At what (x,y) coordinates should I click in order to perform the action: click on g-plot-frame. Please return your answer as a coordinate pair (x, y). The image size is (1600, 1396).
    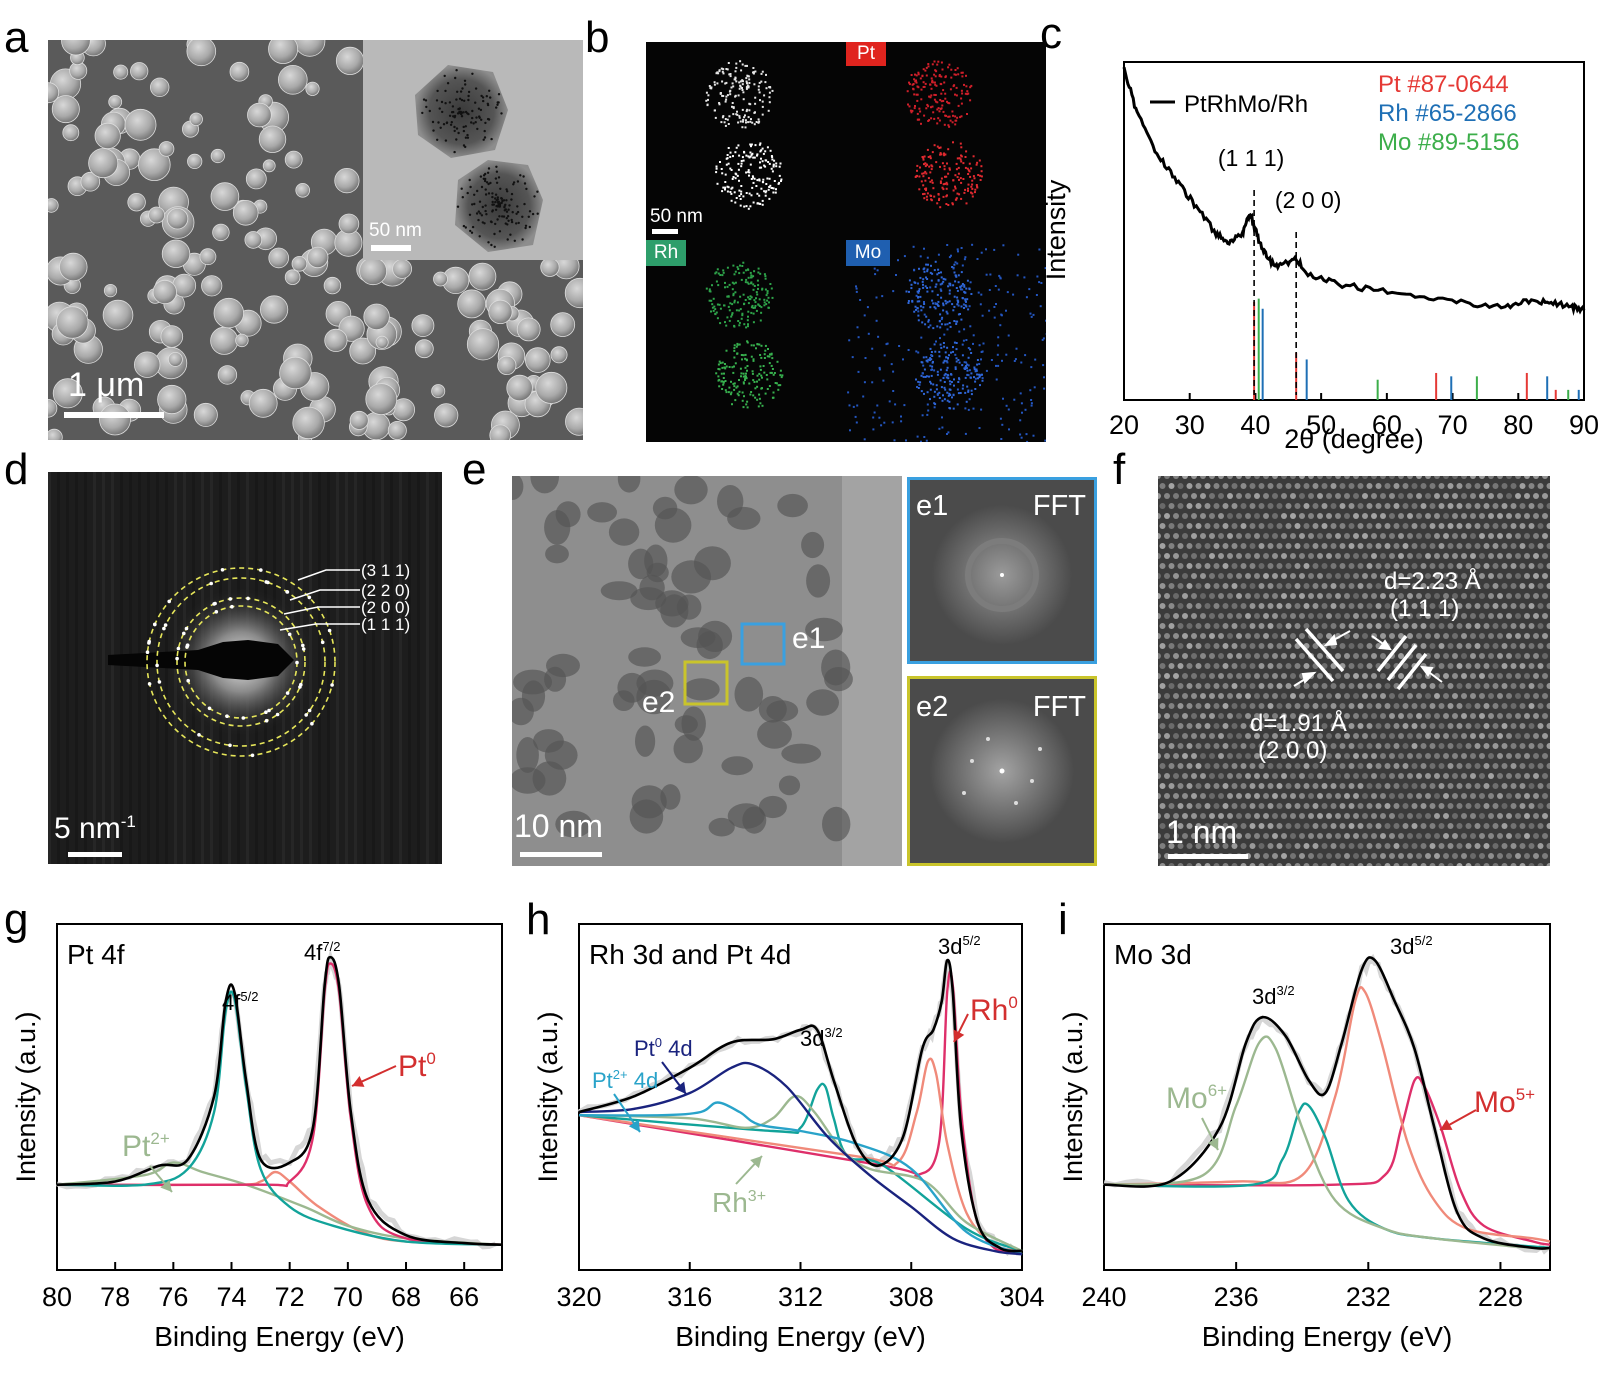
    Looking at the image, I should click on (279, 1097).